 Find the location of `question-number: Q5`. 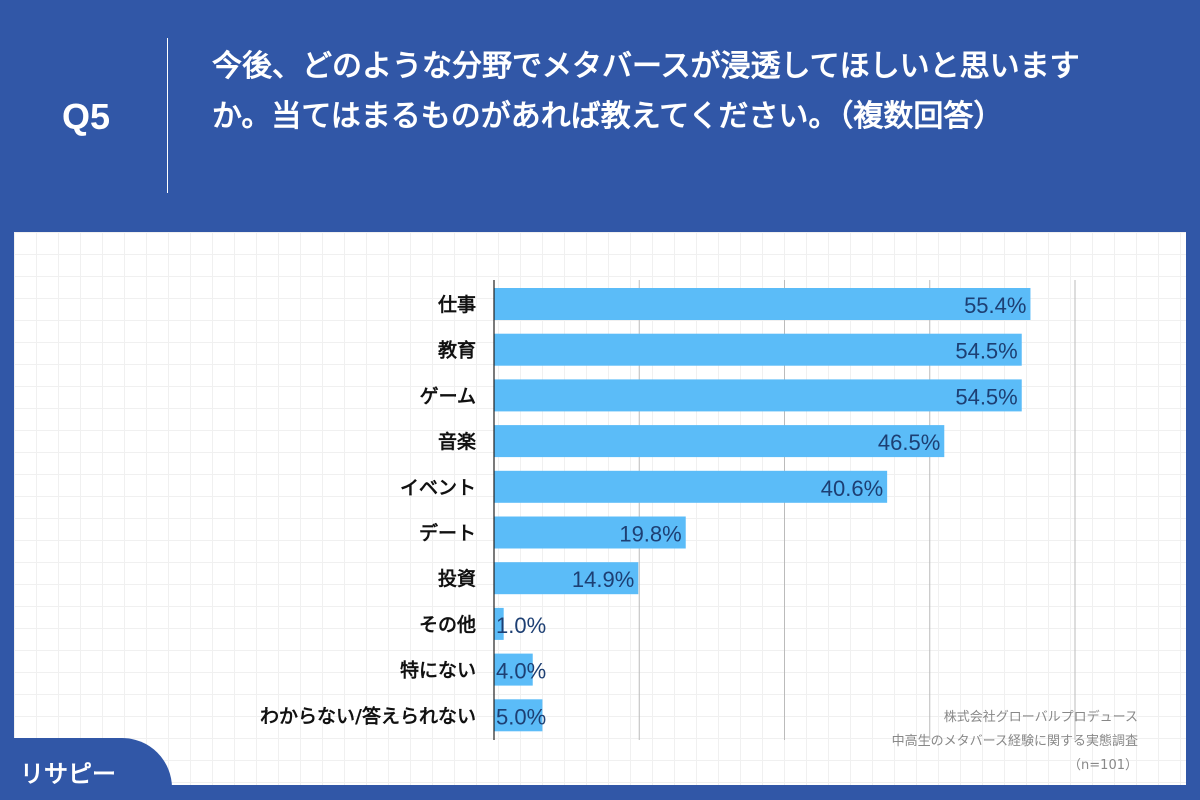

question-number: Q5 is located at coordinates (86, 116).